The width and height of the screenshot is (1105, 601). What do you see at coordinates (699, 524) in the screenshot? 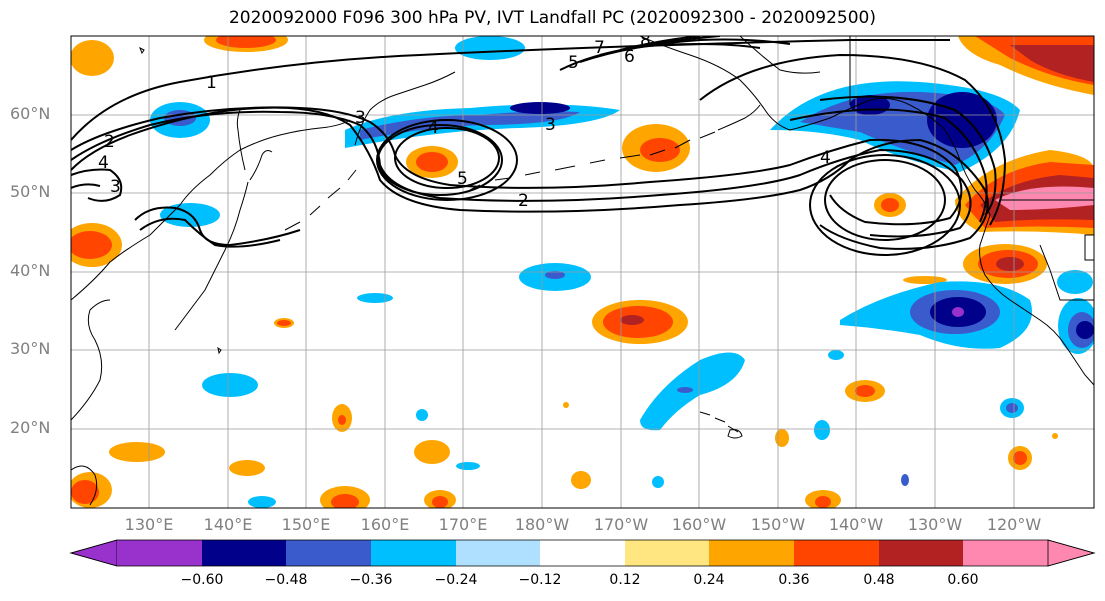
I see `lon-label-160w: 160°W` at bounding box center [699, 524].